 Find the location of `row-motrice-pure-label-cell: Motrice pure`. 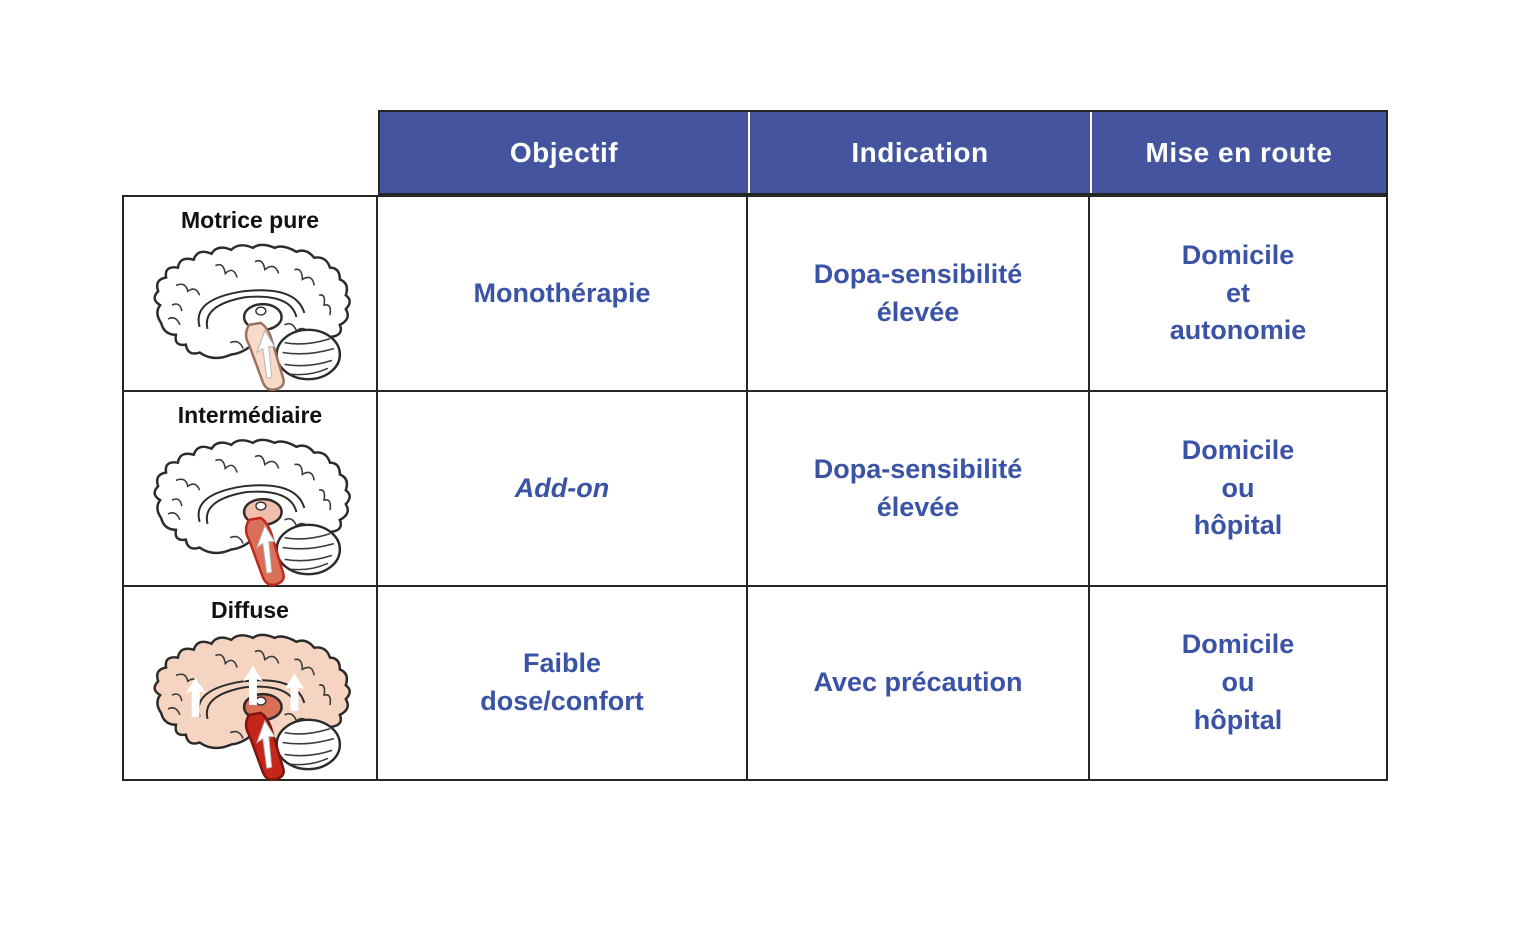

row-motrice-pure-label-cell: Motrice pure is located at coordinates (251, 294).